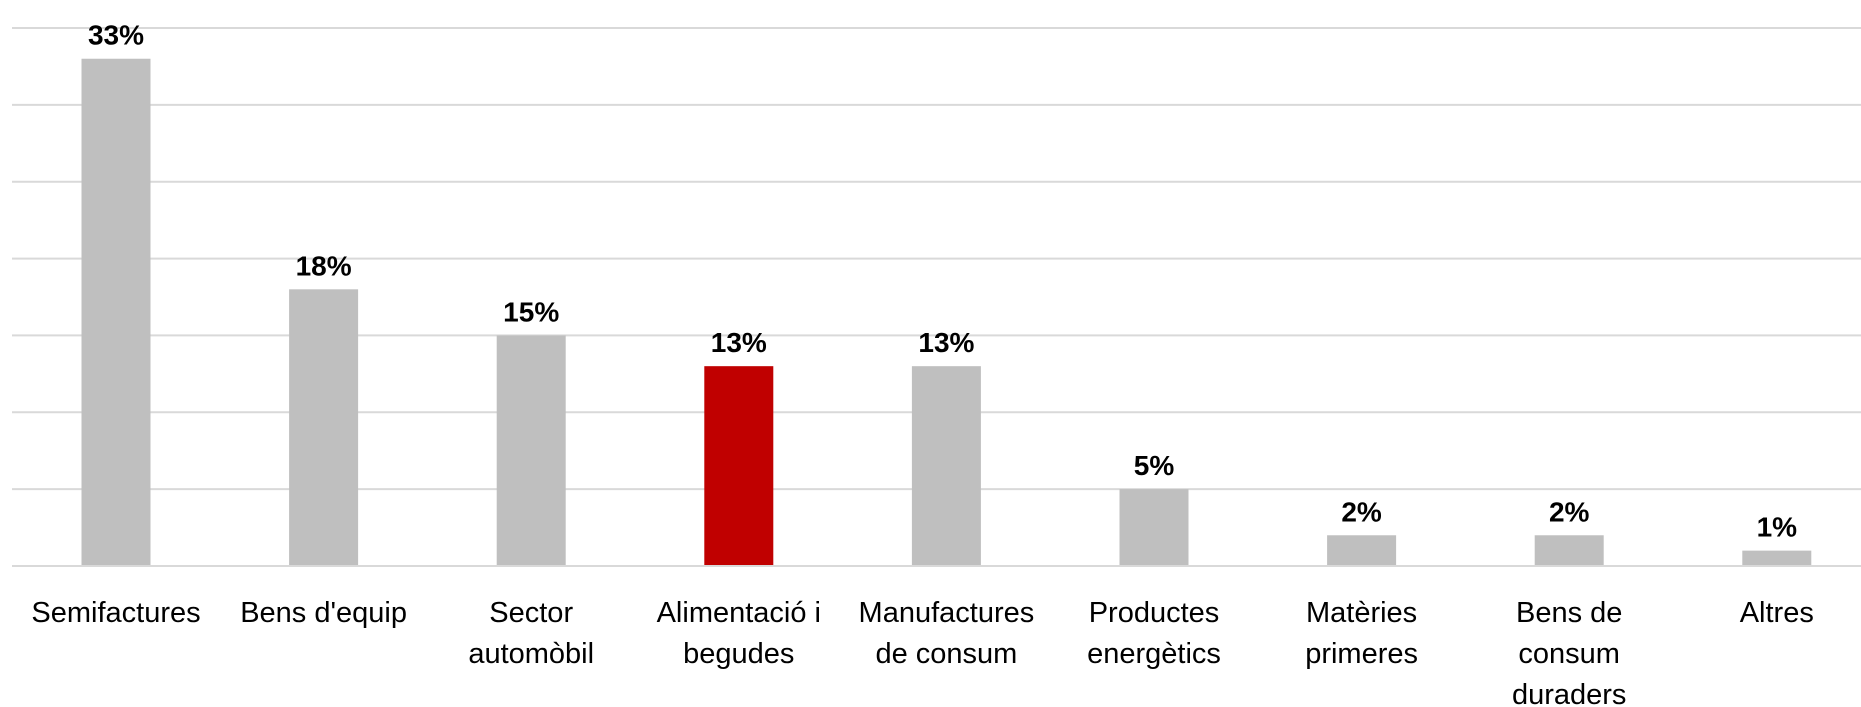  I want to click on category-label-line: begudes, so click(738, 654).